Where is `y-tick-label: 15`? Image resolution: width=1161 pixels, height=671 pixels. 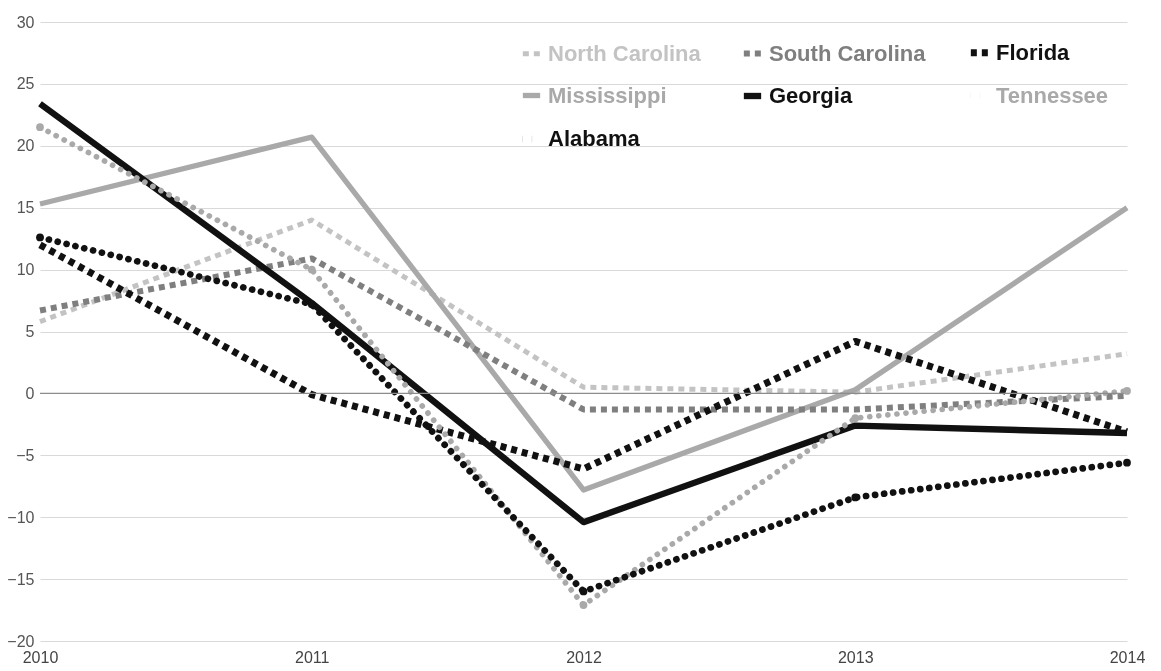 y-tick-label: 15 is located at coordinates (25, 208).